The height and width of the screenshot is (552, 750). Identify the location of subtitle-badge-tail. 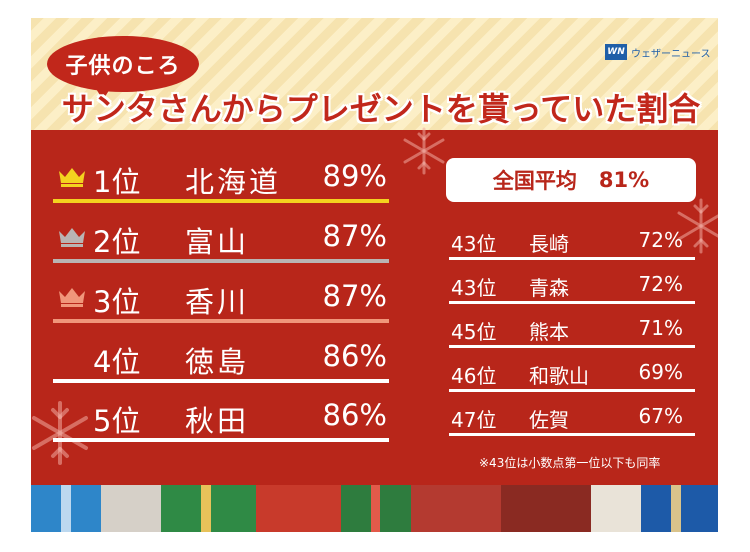
(103, 92).